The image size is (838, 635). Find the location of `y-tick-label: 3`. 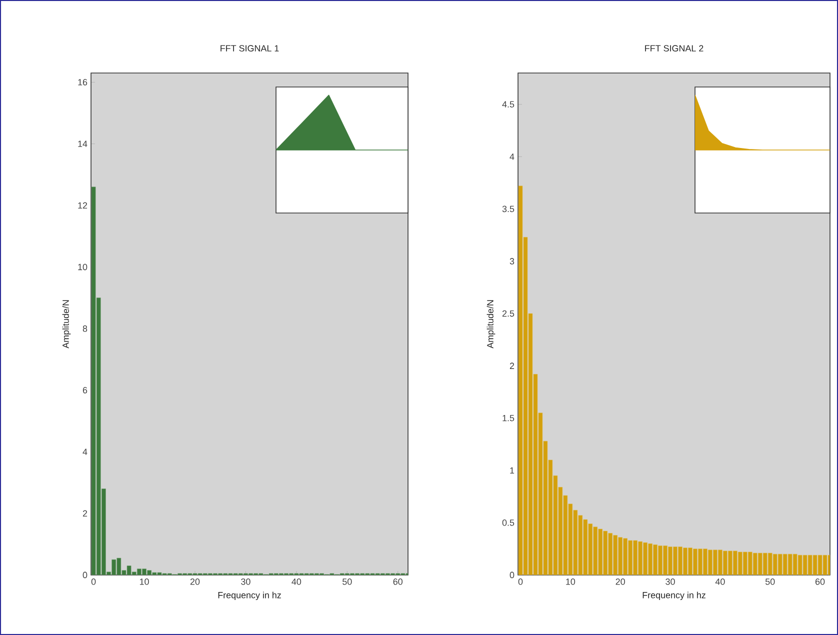

y-tick-label: 3 is located at coordinates (512, 261).